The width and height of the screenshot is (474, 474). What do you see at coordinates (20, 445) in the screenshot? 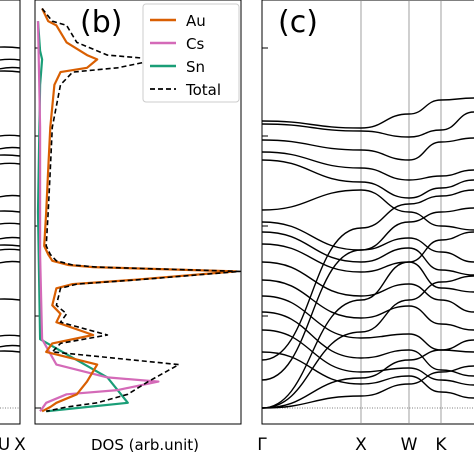
I see `tick-label-a-x: X` at bounding box center [20, 445].